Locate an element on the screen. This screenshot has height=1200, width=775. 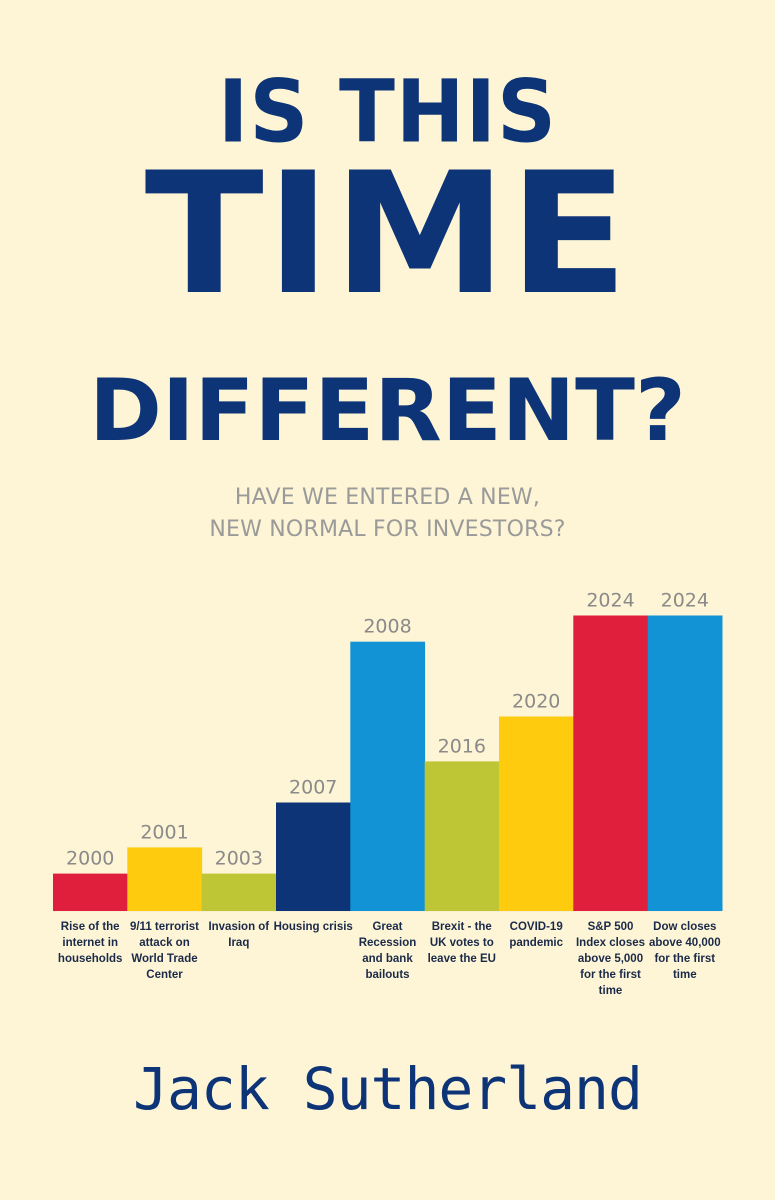
bar-event-label-line: Invasion of is located at coordinates (238, 927).